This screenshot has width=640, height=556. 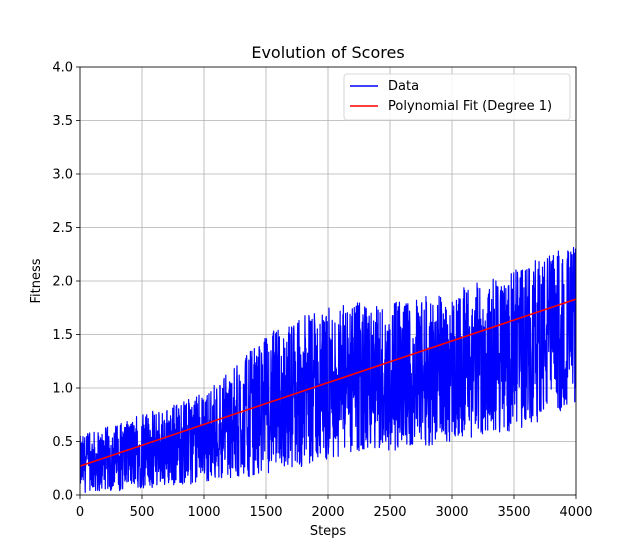 I want to click on chart-title: Evolution of Scores, so click(x=327, y=52).